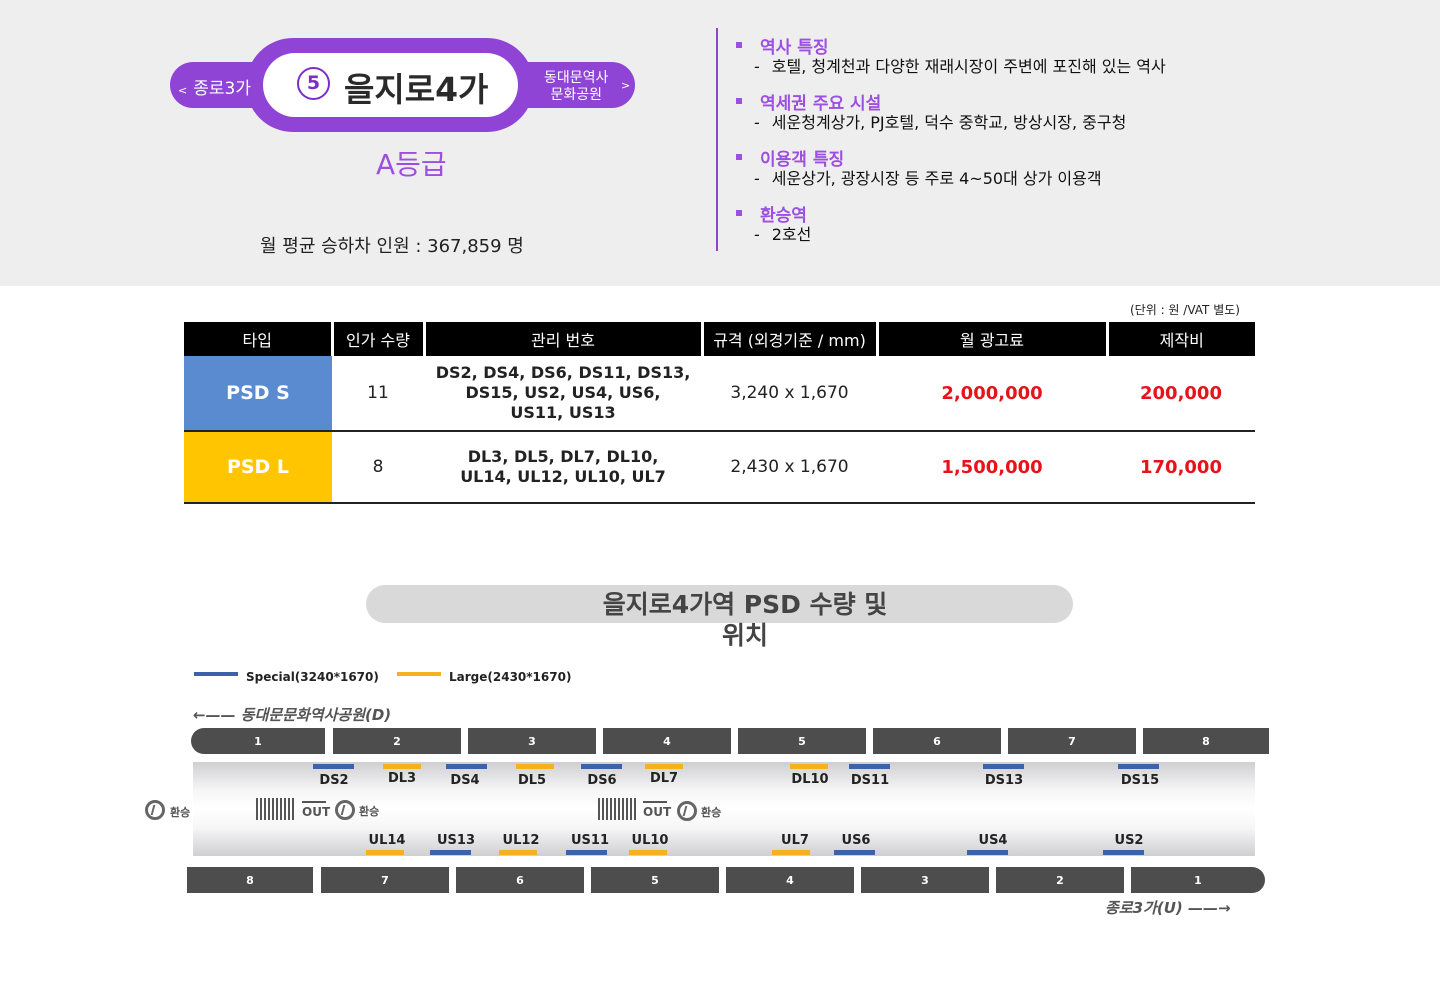 This screenshot has height=989, width=1440. What do you see at coordinates (419, 674) in the screenshot?
I see `legend-large-line` at bounding box center [419, 674].